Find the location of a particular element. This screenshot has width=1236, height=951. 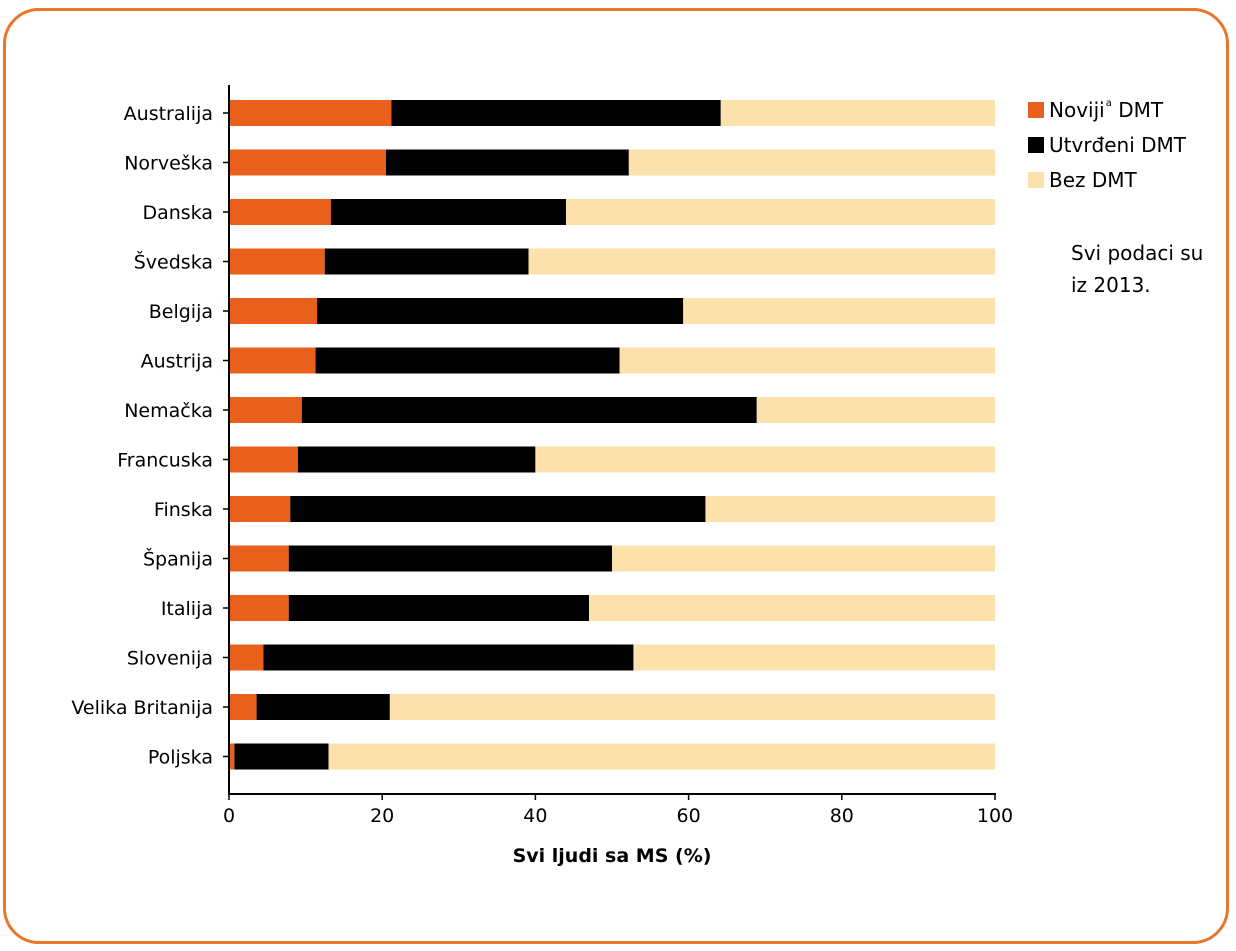

category-label: Australija is located at coordinates (168, 114).